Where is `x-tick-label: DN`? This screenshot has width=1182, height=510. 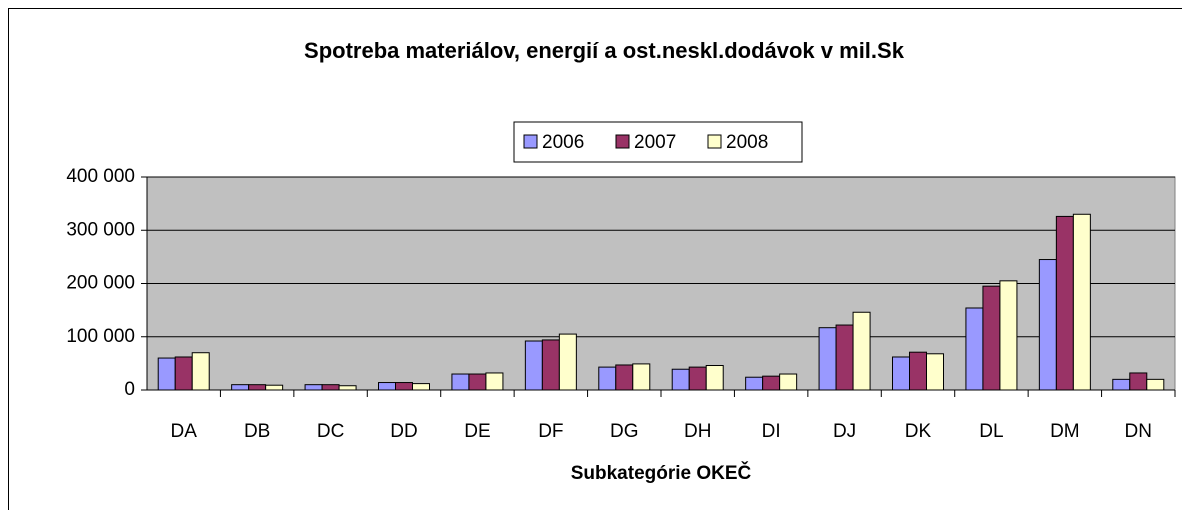
x-tick-label: DN is located at coordinates (1138, 431).